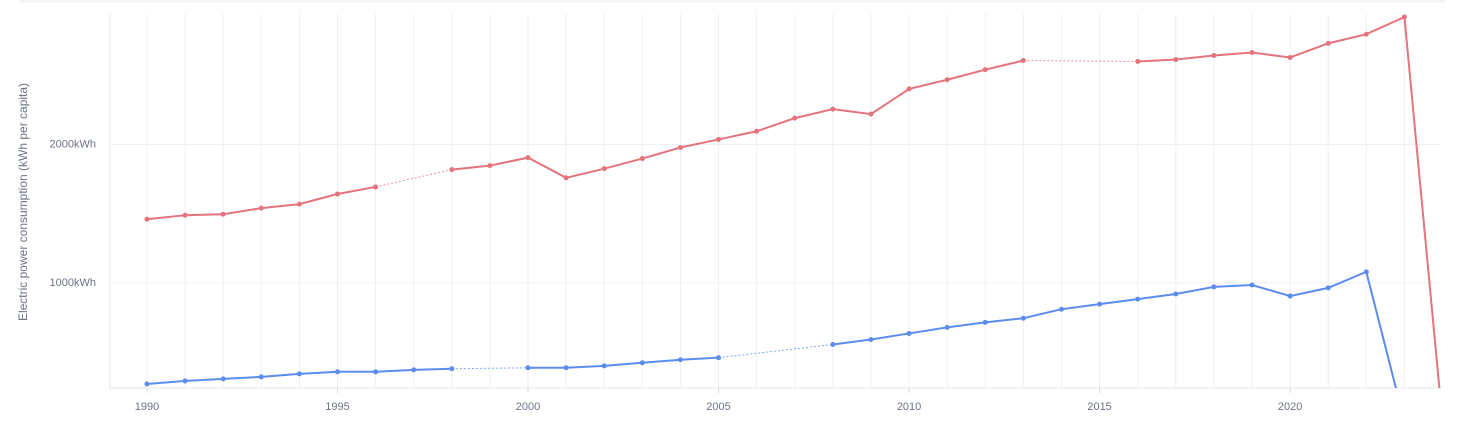 The width and height of the screenshot is (1461, 427). What do you see at coordinates (909, 407) in the screenshot?
I see `x-tick-label: 2010` at bounding box center [909, 407].